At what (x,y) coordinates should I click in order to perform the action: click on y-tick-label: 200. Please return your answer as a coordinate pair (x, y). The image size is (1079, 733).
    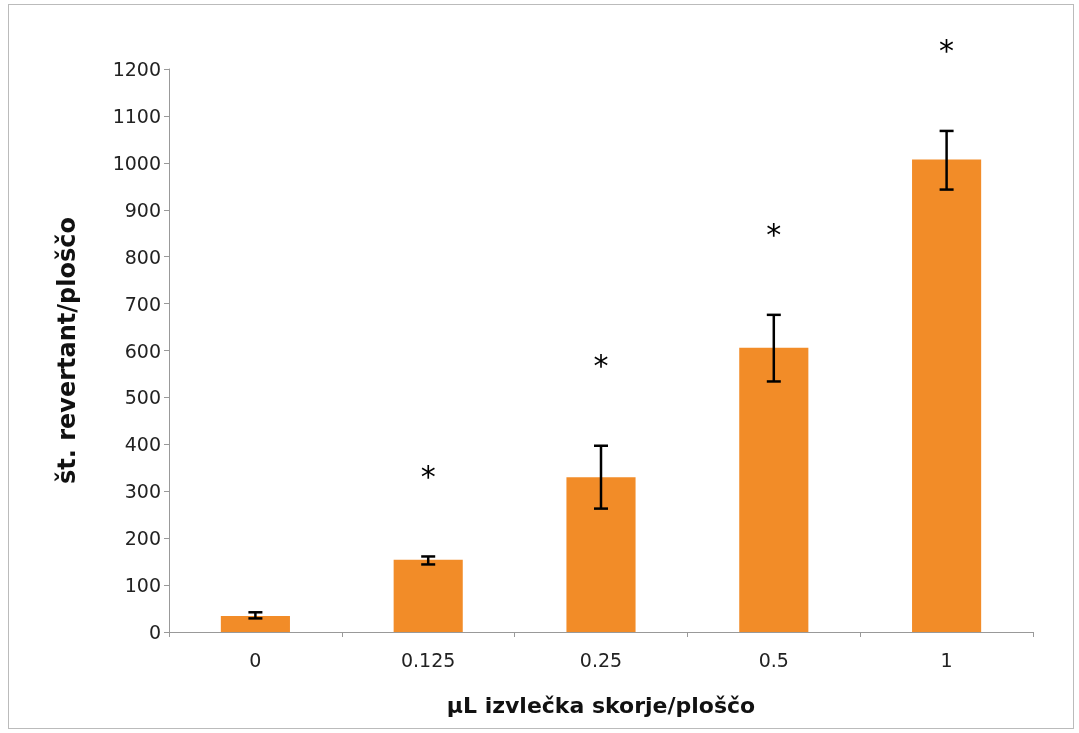
    Looking at the image, I should click on (142, 538).